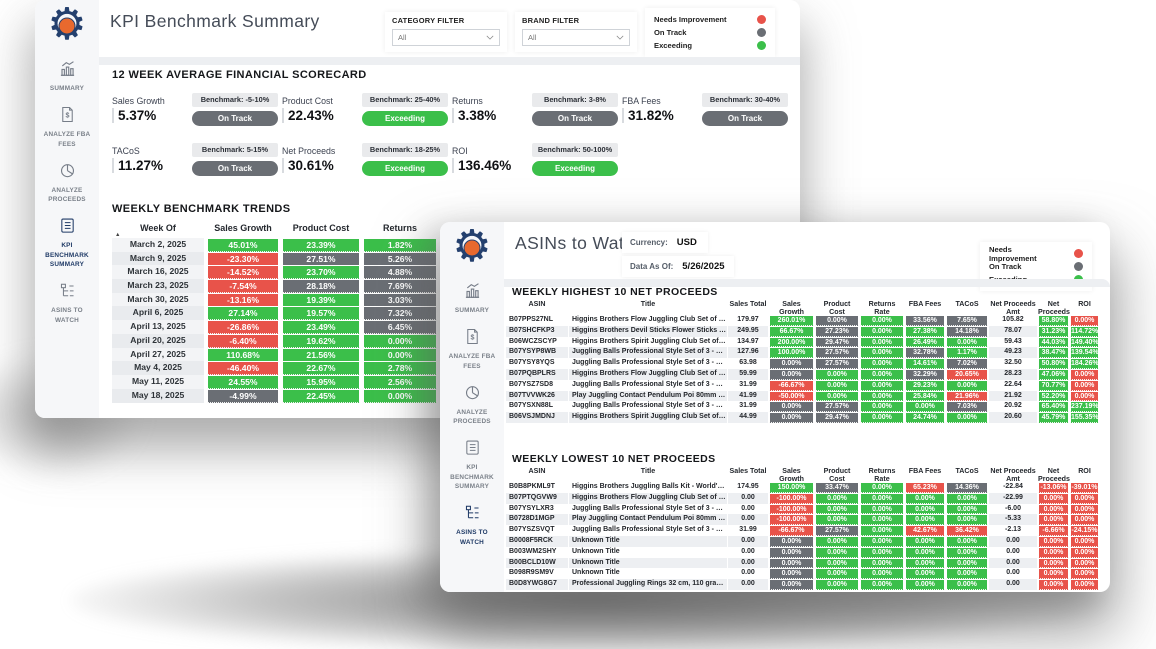 Image resolution: width=1156 pixels, height=649 pixels. Describe the element at coordinates (925, 374) in the screenshot. I see `metric-value-cell: 32.29%` at that location.